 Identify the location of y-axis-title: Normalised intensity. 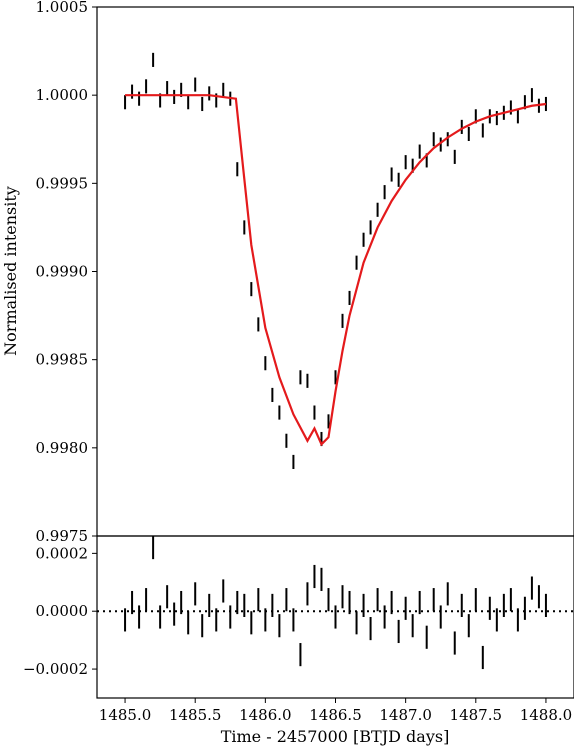
(10, 271).